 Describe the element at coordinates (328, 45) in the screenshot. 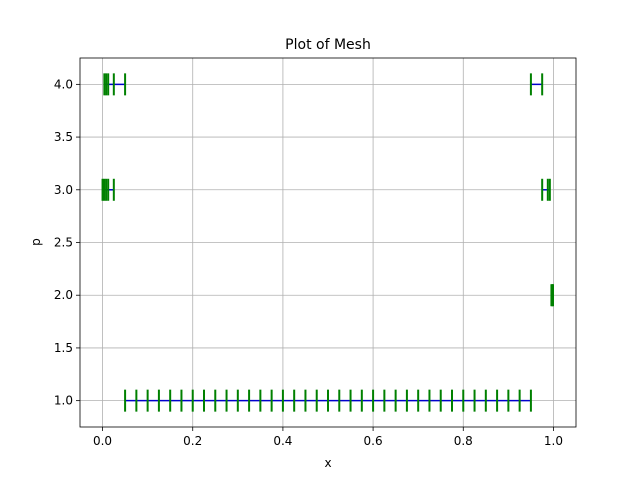

I see `chart-title: Plot of Mesh` at that location.